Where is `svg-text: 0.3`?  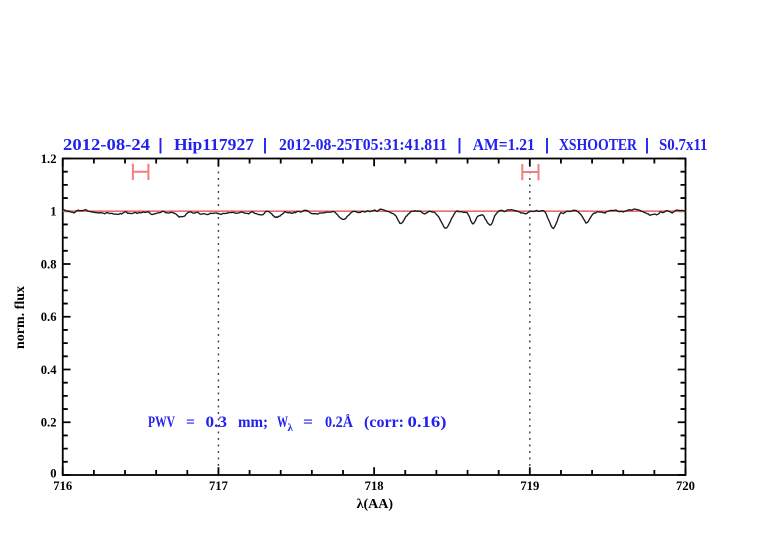
svg-text: 0.3 is located at coordinates (217, 422).